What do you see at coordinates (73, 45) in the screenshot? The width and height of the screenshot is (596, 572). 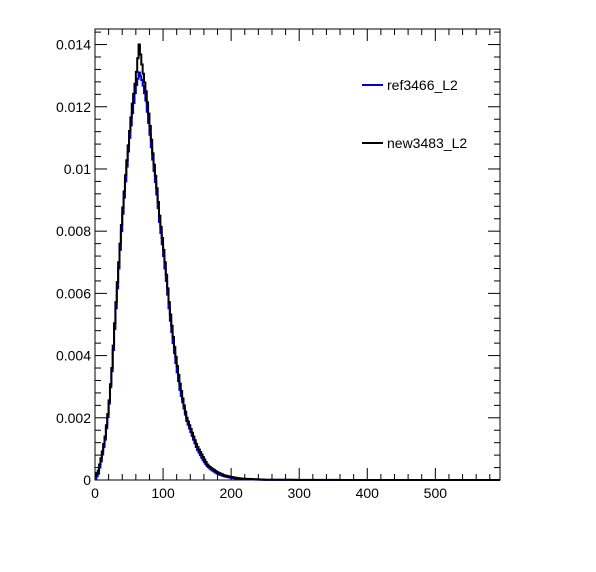 I see `y-tick-label: 0.014` at bounding box center [73, 45].